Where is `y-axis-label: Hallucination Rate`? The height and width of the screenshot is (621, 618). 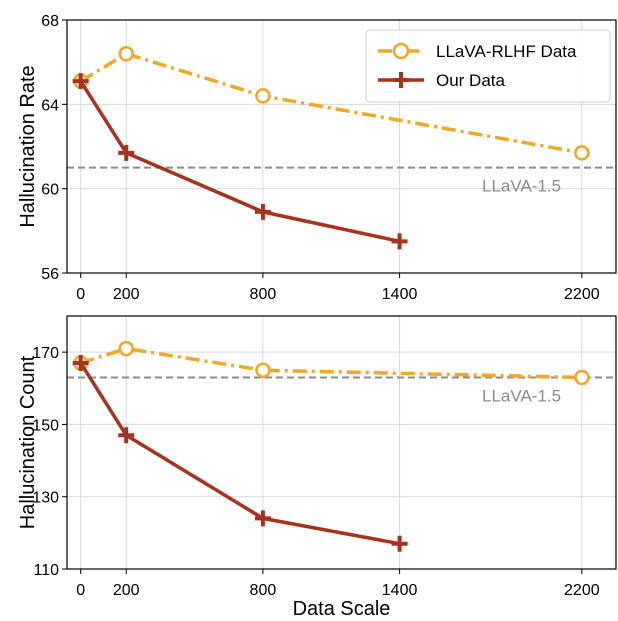
y-axis-label: Hallucination Rate is located at coordinates (28, 146).